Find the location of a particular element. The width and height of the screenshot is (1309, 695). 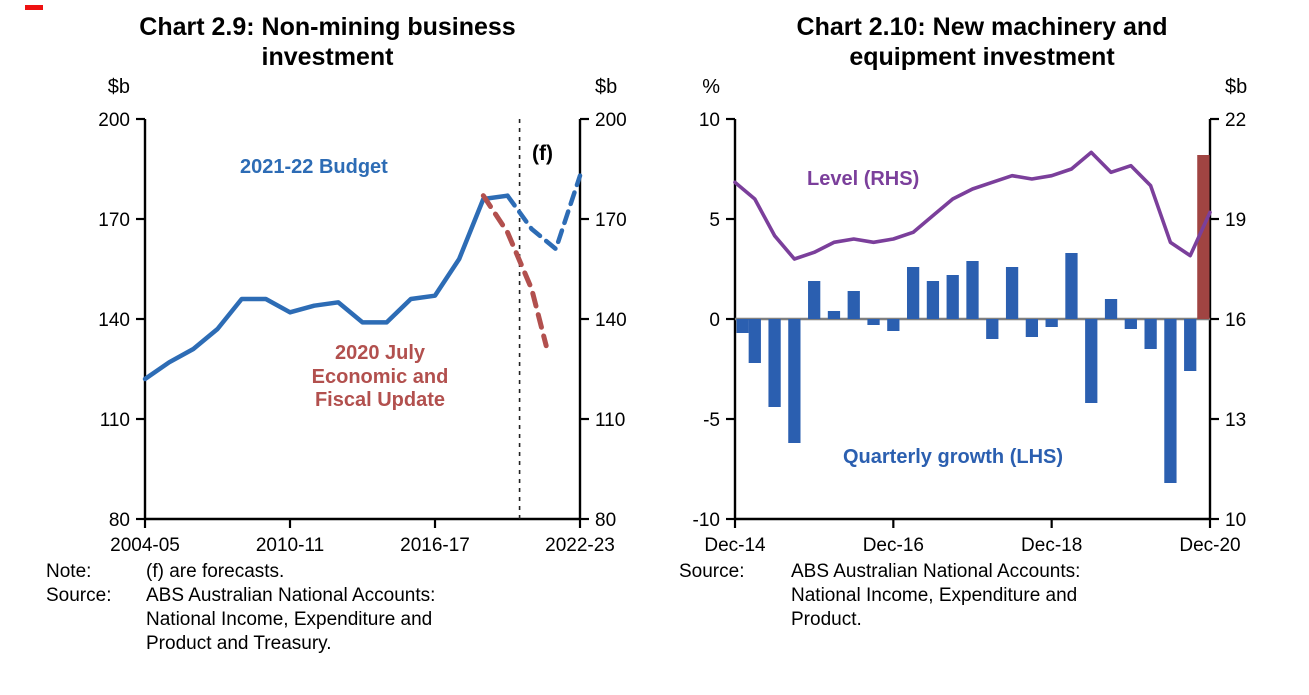

y-right-tick-label: 80 is located at coordinates (605, 520).